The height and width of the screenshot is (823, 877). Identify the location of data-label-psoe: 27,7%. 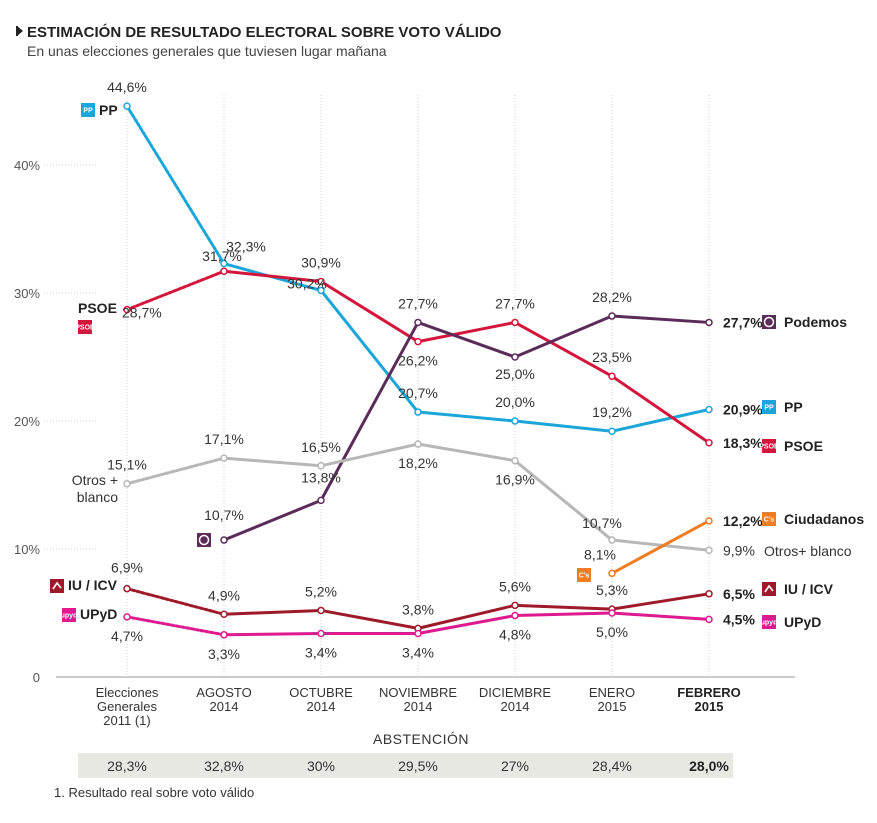
(515, 303).